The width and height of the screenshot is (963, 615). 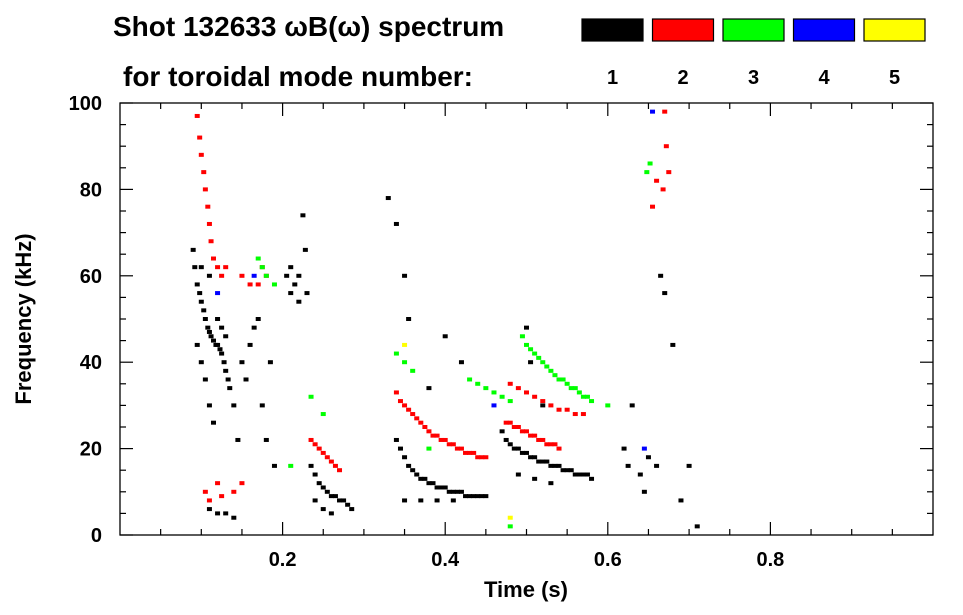 I want to click on y-tick-label: 60, so click(x=91, y=277).